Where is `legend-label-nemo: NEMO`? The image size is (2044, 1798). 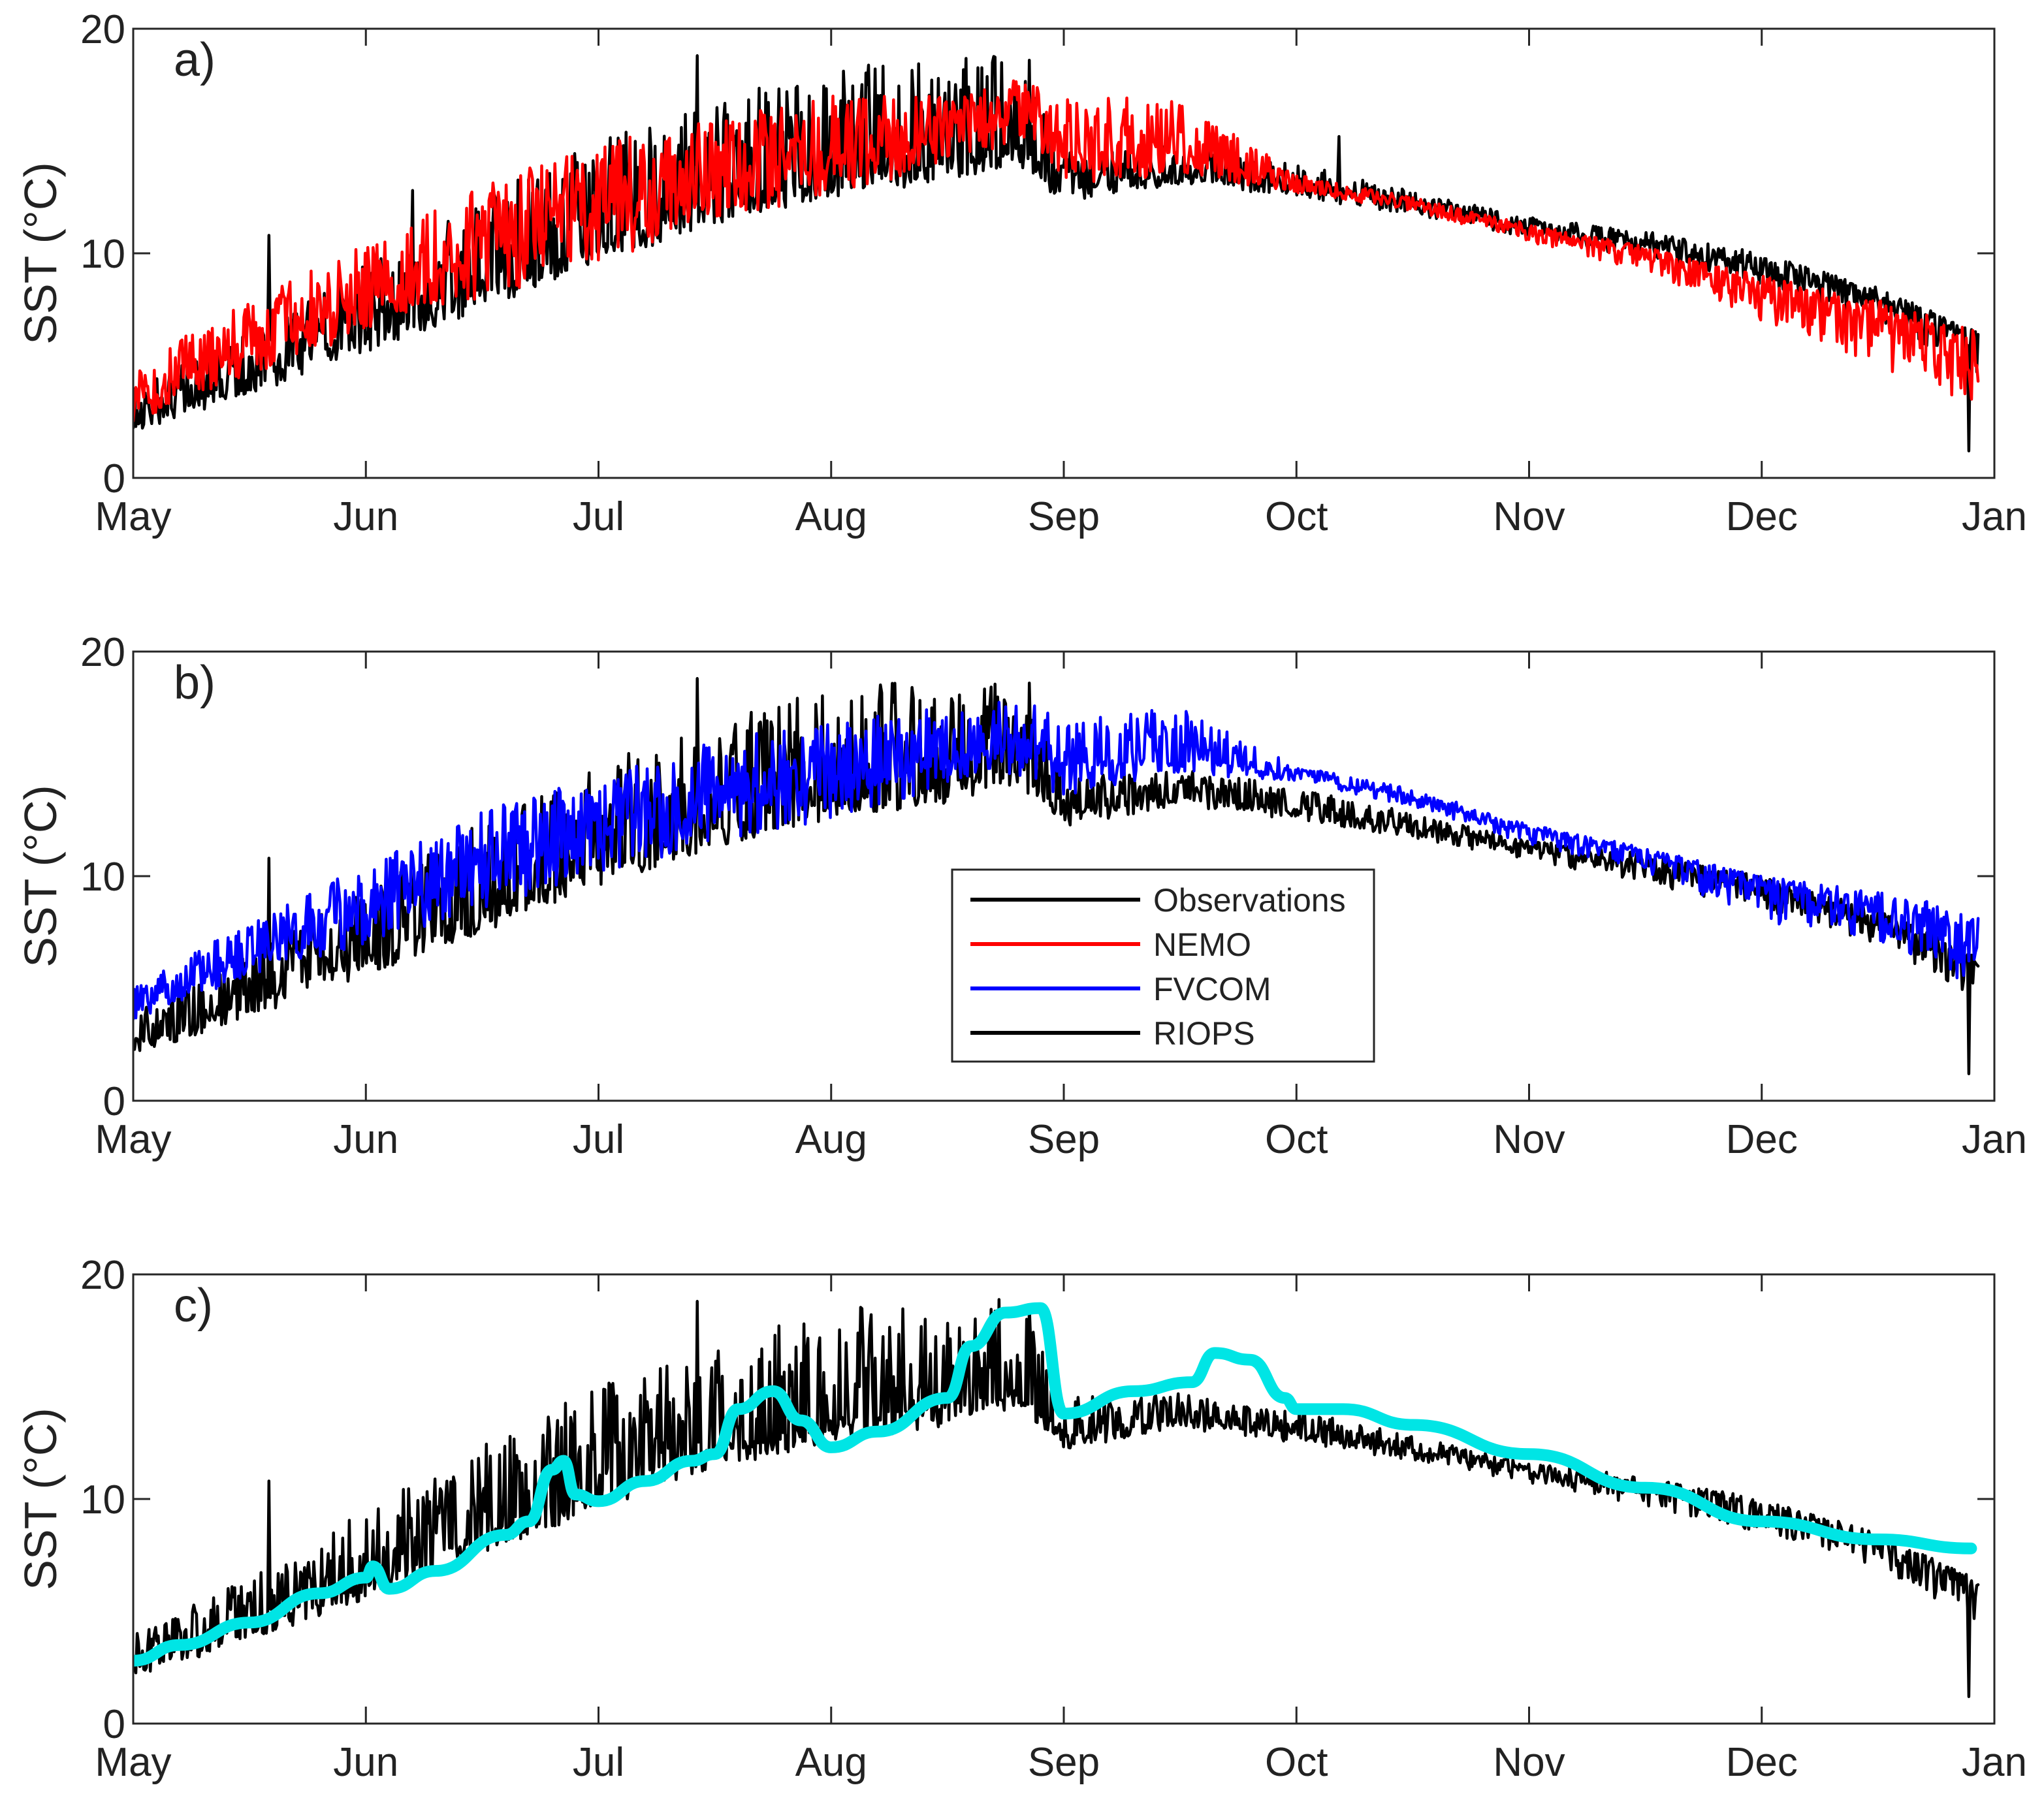
legend-label-nemo: NEMO is located at coordinates (1202, 944).